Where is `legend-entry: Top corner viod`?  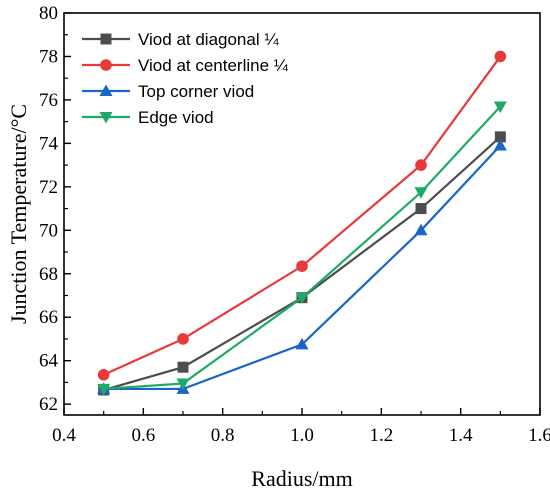
legend-entry: Top corner viod is located at coordinates (168, 91).